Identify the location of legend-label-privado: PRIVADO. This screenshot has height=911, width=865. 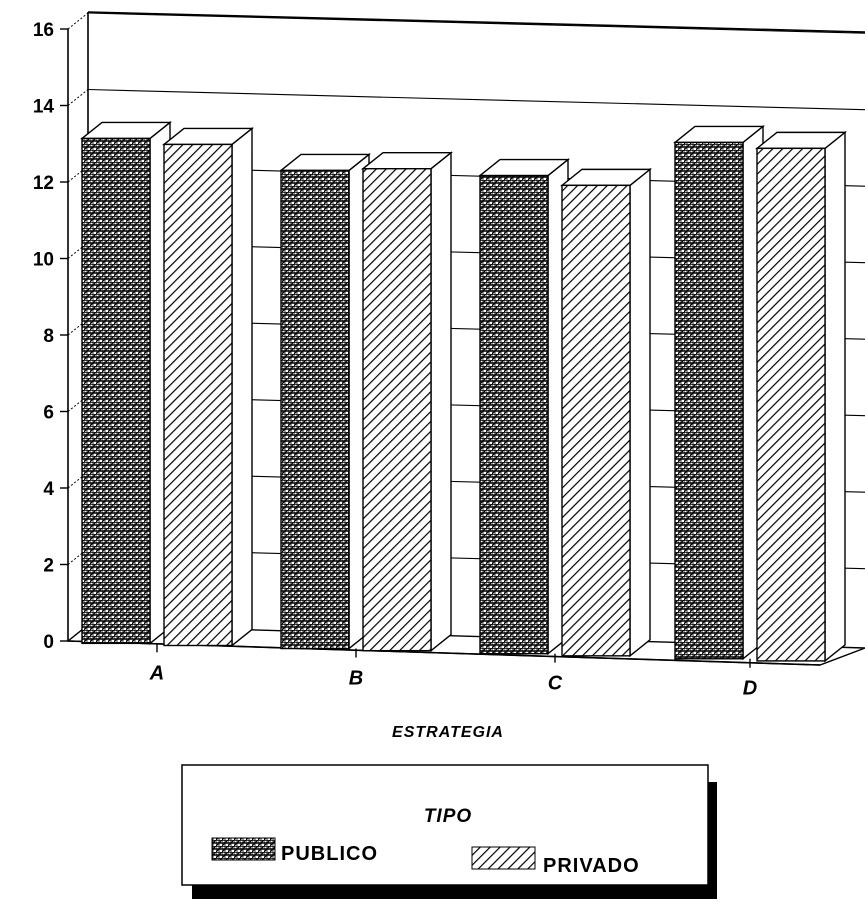
(591, 866).